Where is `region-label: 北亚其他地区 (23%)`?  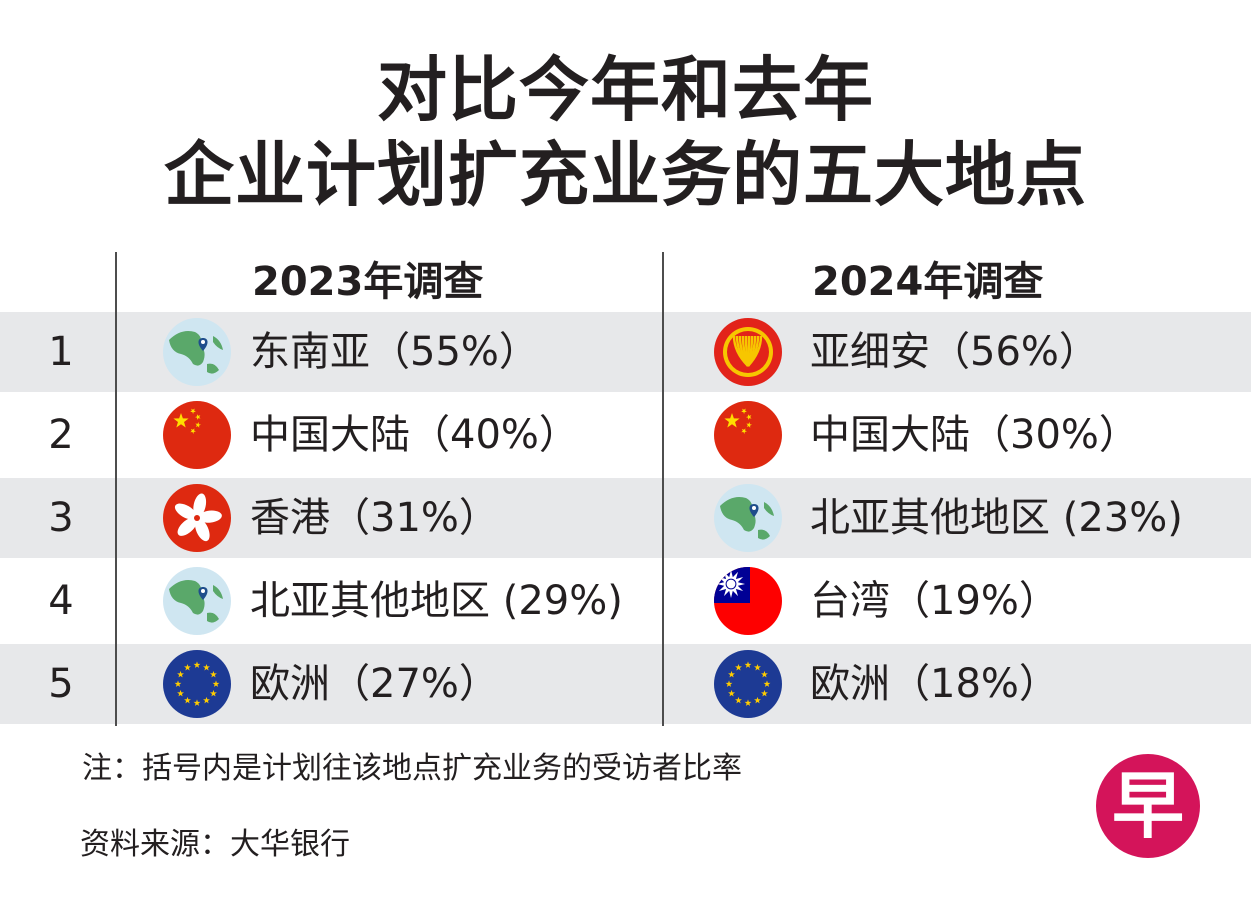 region-label: 北亚其他地区 (23%) is located at coordinates (996, 518).